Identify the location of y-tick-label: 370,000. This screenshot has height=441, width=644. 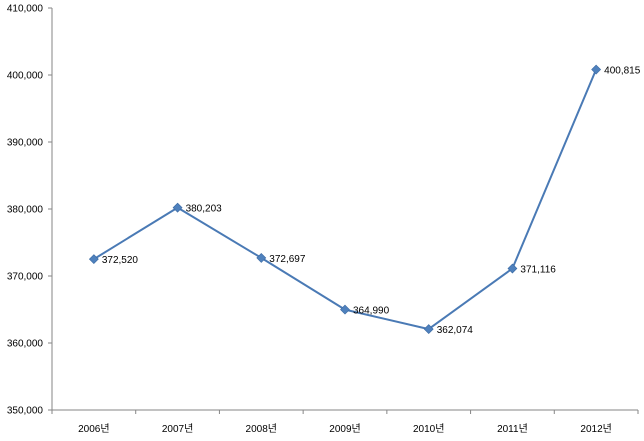
(25, 277).